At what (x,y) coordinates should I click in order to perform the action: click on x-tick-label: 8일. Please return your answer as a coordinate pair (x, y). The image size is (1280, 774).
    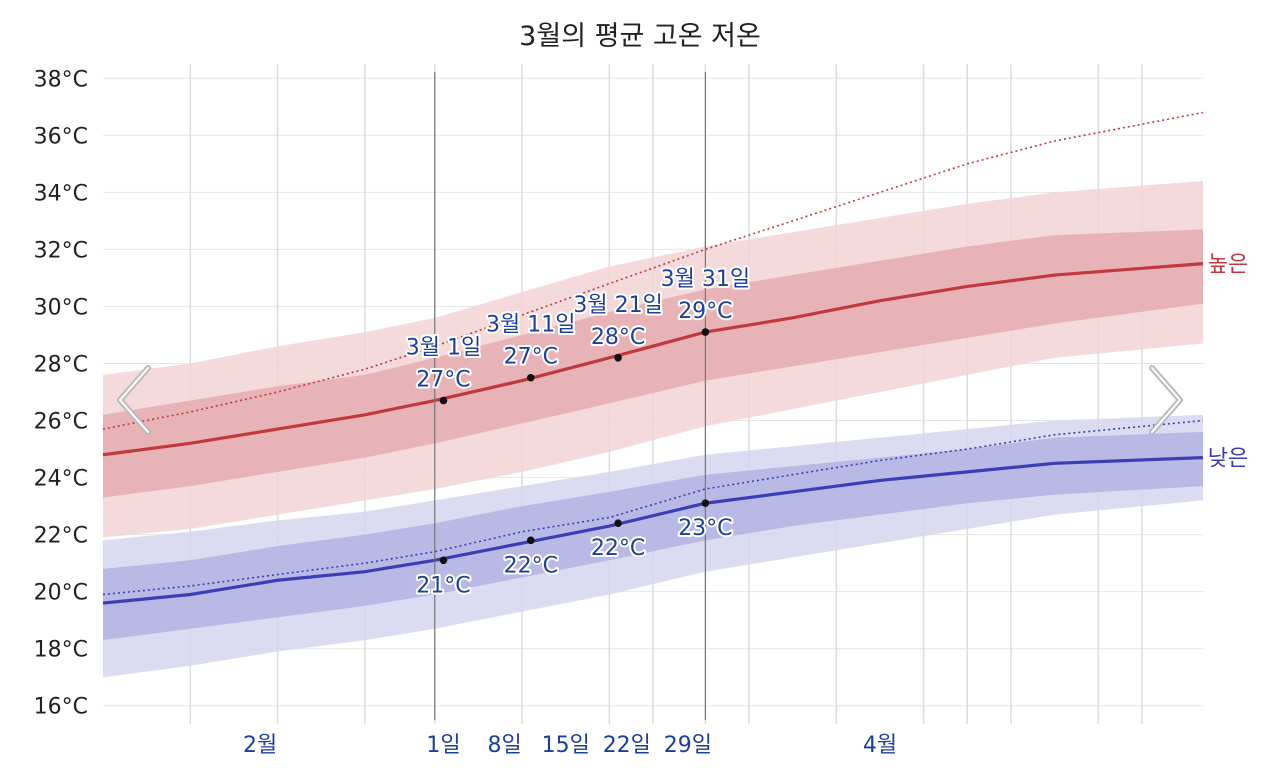
    Looking at the image, I should click on (504, 745).